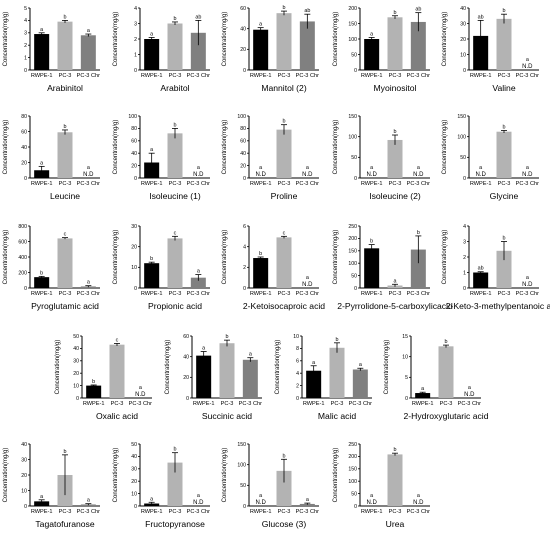 This screenshot has height=540, width=550. What do you see at coordinates (24, 117) in the screenshot?
I see `y-tick-label: 80` at bounding box center [24, 117].